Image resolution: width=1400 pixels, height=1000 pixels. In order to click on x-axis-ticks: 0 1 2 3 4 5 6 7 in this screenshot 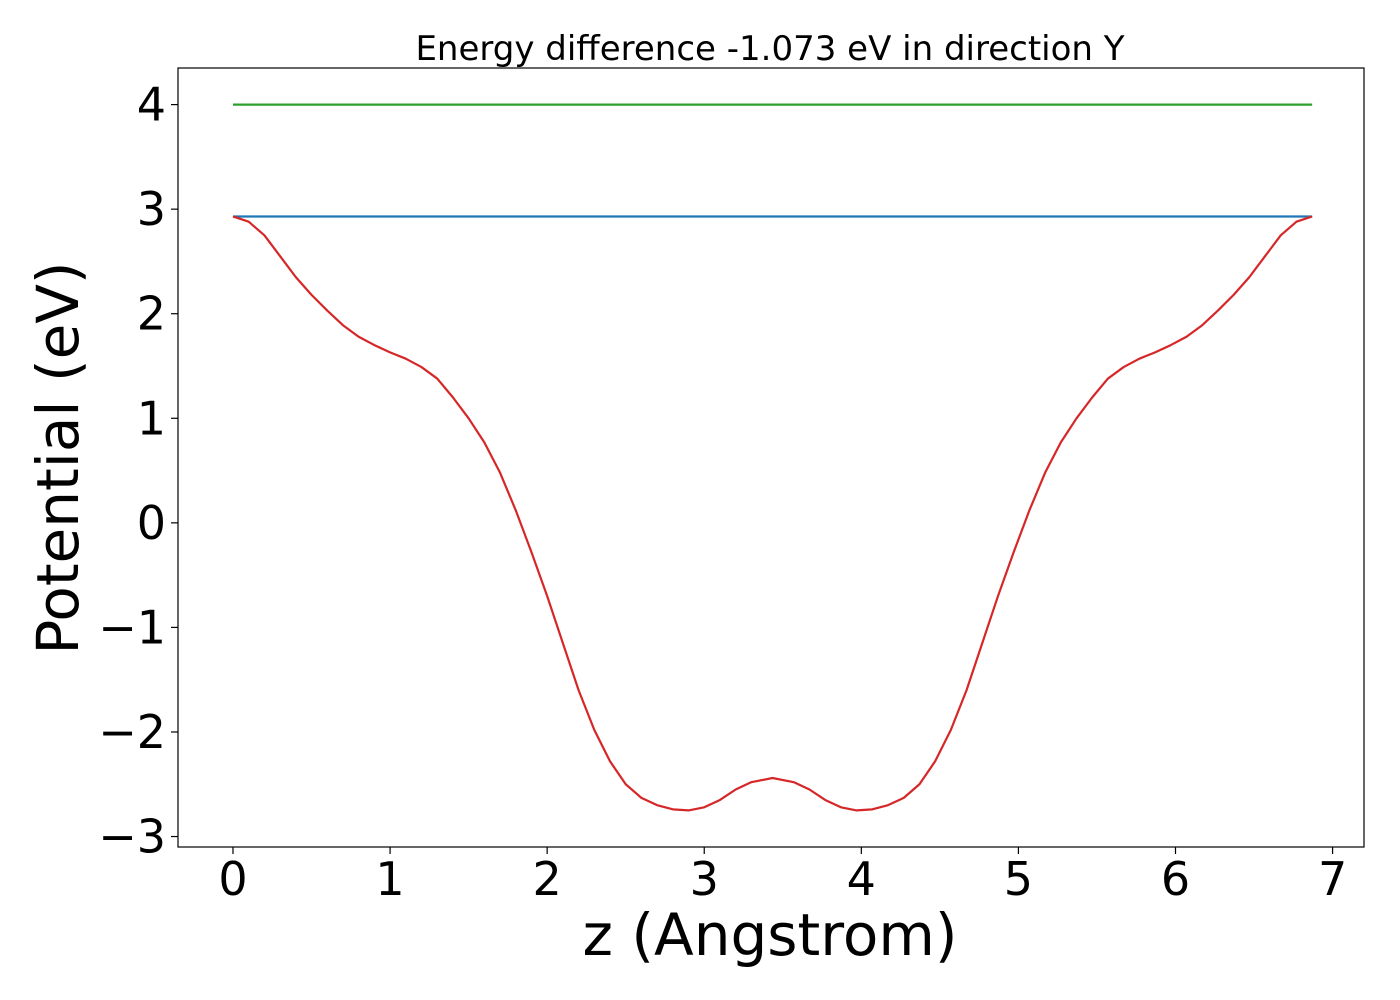, I will do `click(782, 876)`.